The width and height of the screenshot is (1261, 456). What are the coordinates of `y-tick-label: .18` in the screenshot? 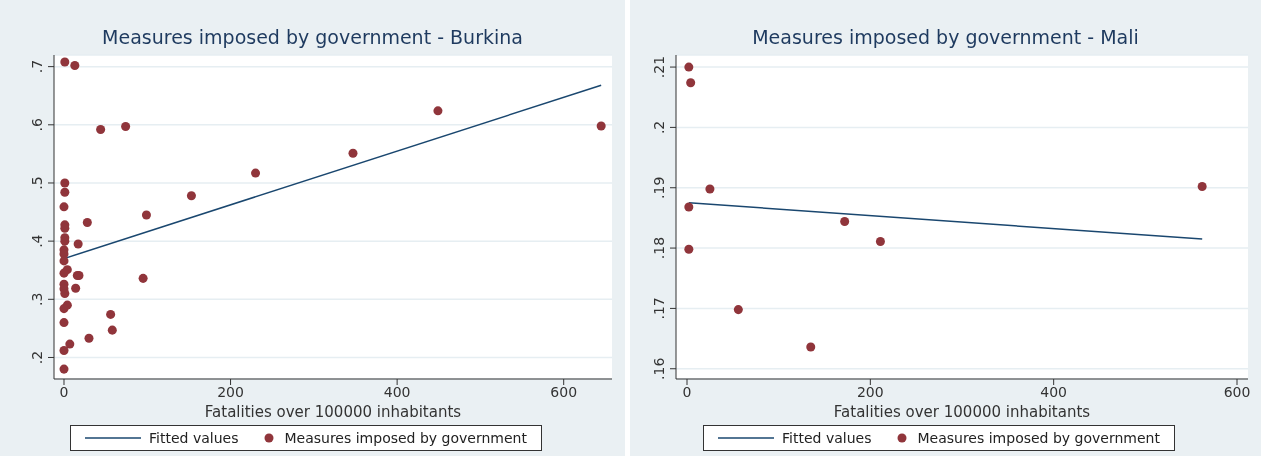 It's located at (659, 248).